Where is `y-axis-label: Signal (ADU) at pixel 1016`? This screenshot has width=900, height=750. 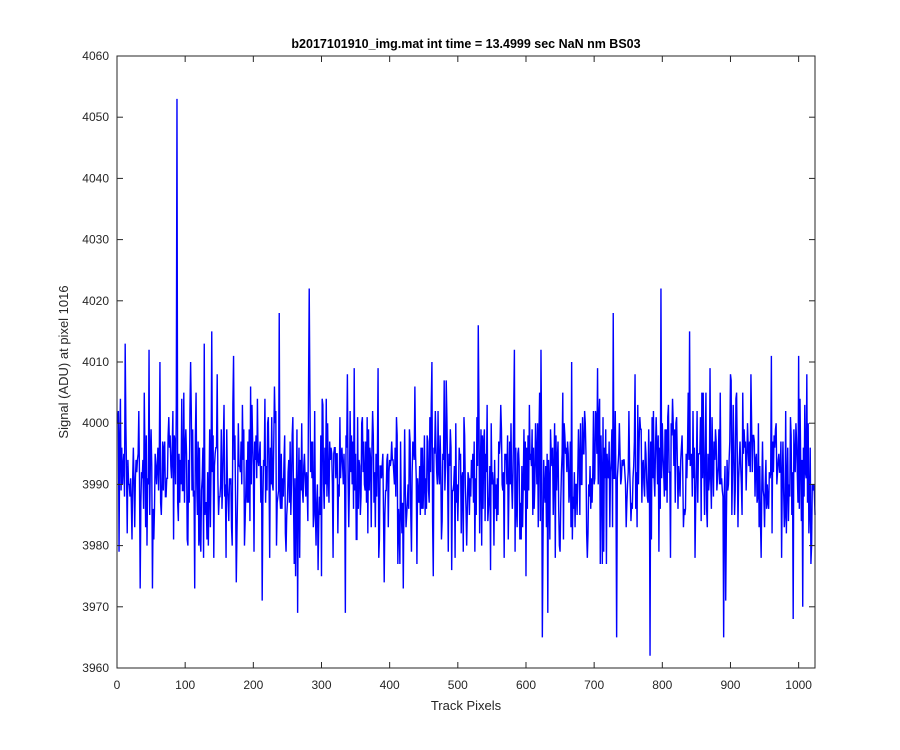
y-axis-label: Signal (ADU) at pixel 1016 is located at coordinates (63, 361).